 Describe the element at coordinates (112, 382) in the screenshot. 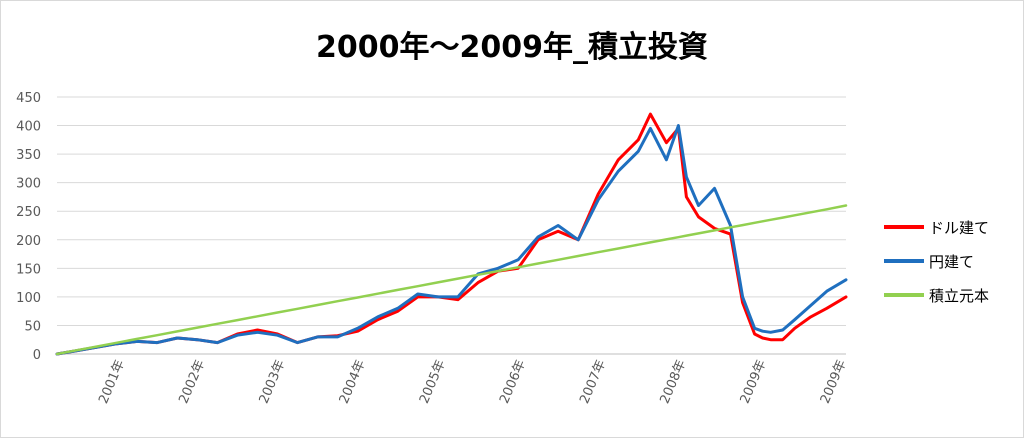

I see `x-tick-label: 2001年` at that location.